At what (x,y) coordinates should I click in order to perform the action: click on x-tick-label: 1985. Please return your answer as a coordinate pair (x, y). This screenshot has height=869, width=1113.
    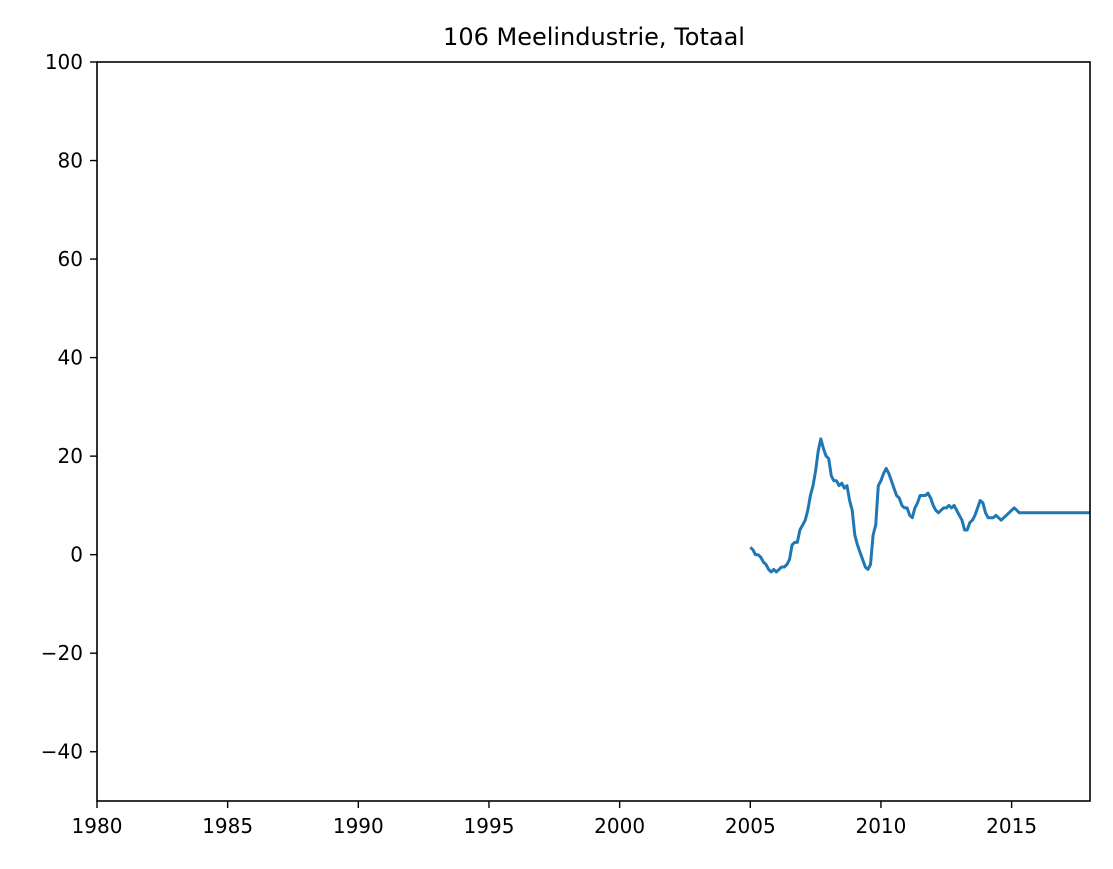
    Looking at the image, I should click on (227, 826).